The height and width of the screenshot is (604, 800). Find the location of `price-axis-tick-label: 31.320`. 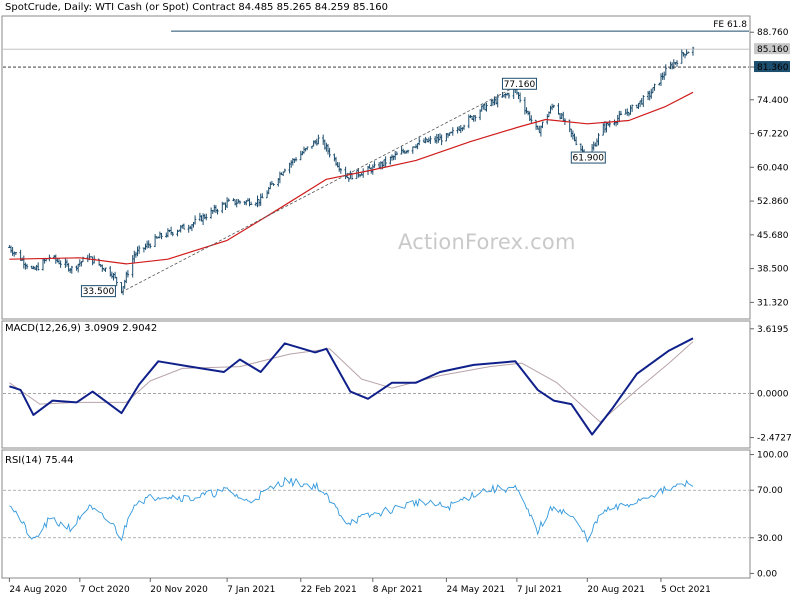

price-axis-tick-label: 31.320 is located at coordinates (773, 303).